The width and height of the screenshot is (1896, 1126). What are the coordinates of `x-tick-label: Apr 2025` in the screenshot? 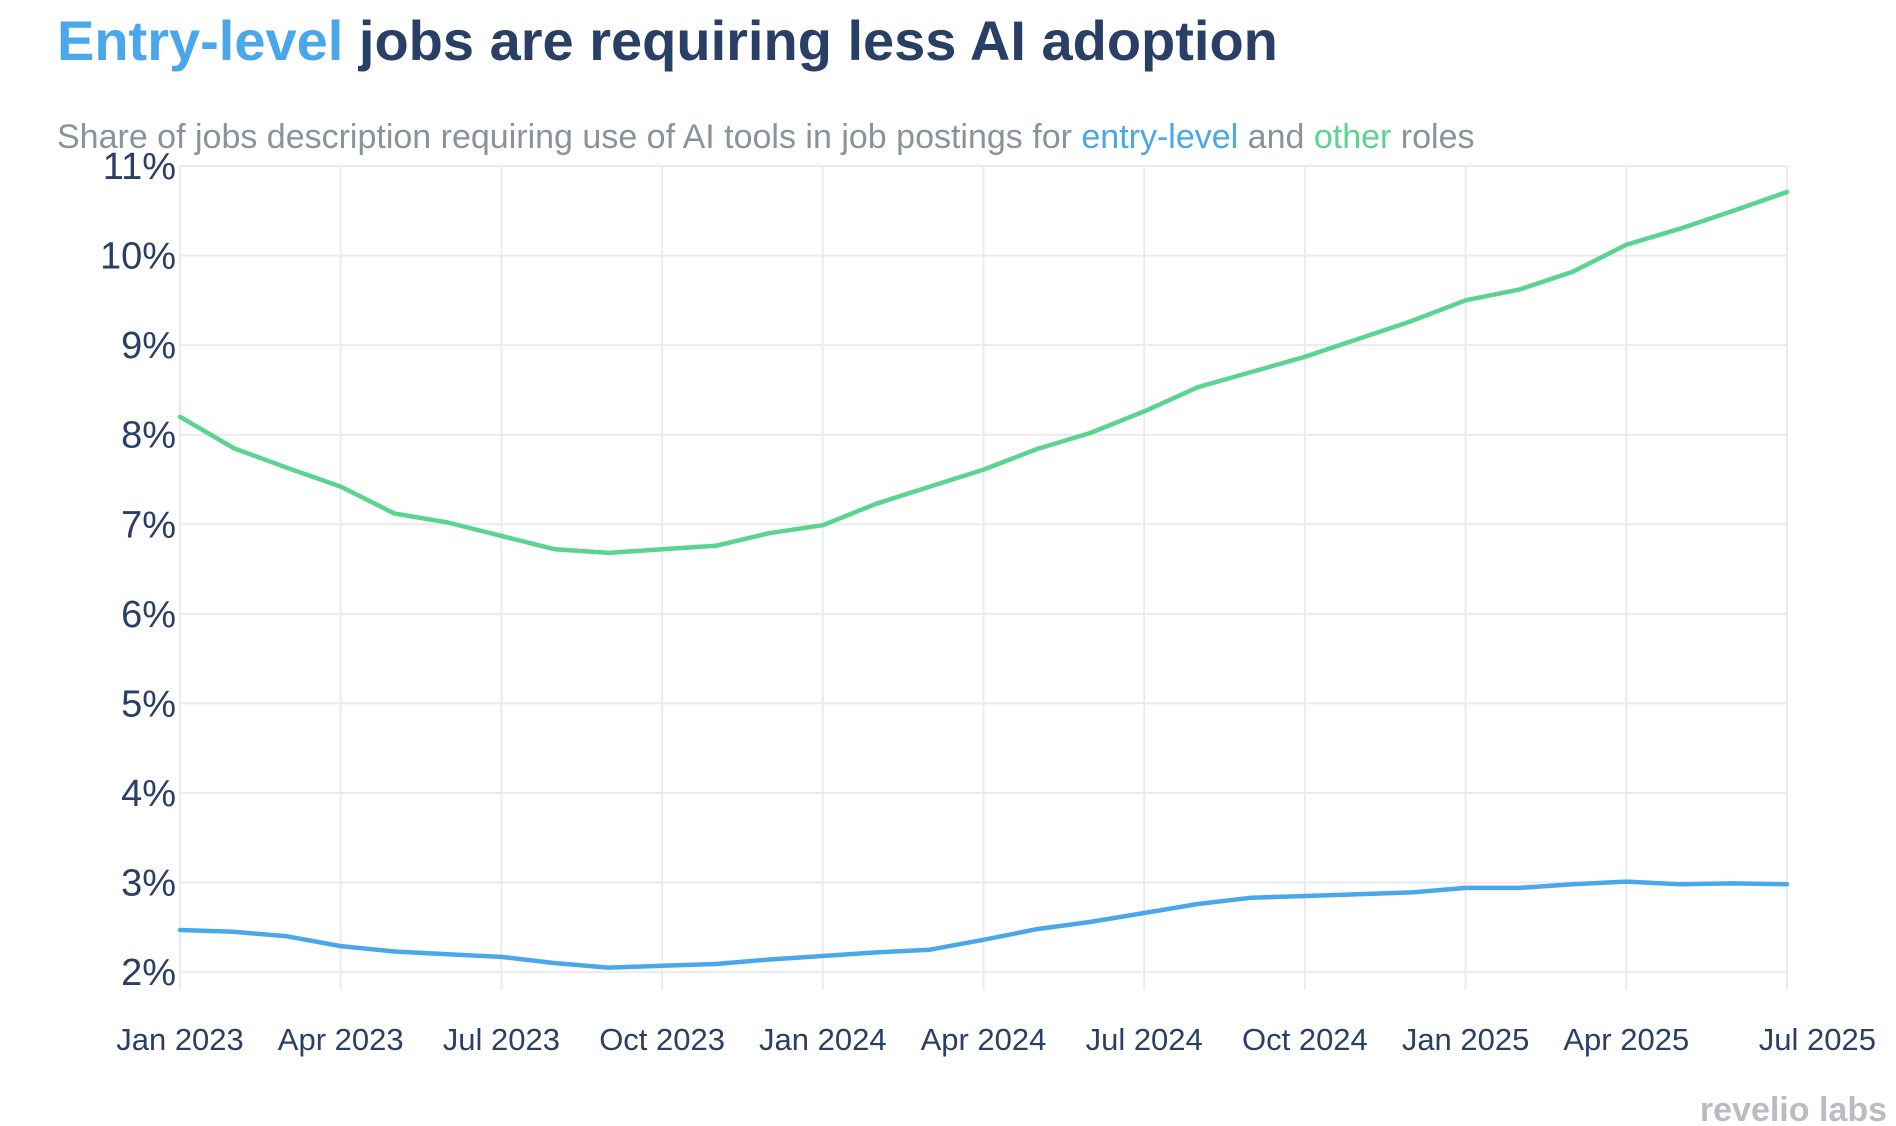 It's located at (1626, 1039).